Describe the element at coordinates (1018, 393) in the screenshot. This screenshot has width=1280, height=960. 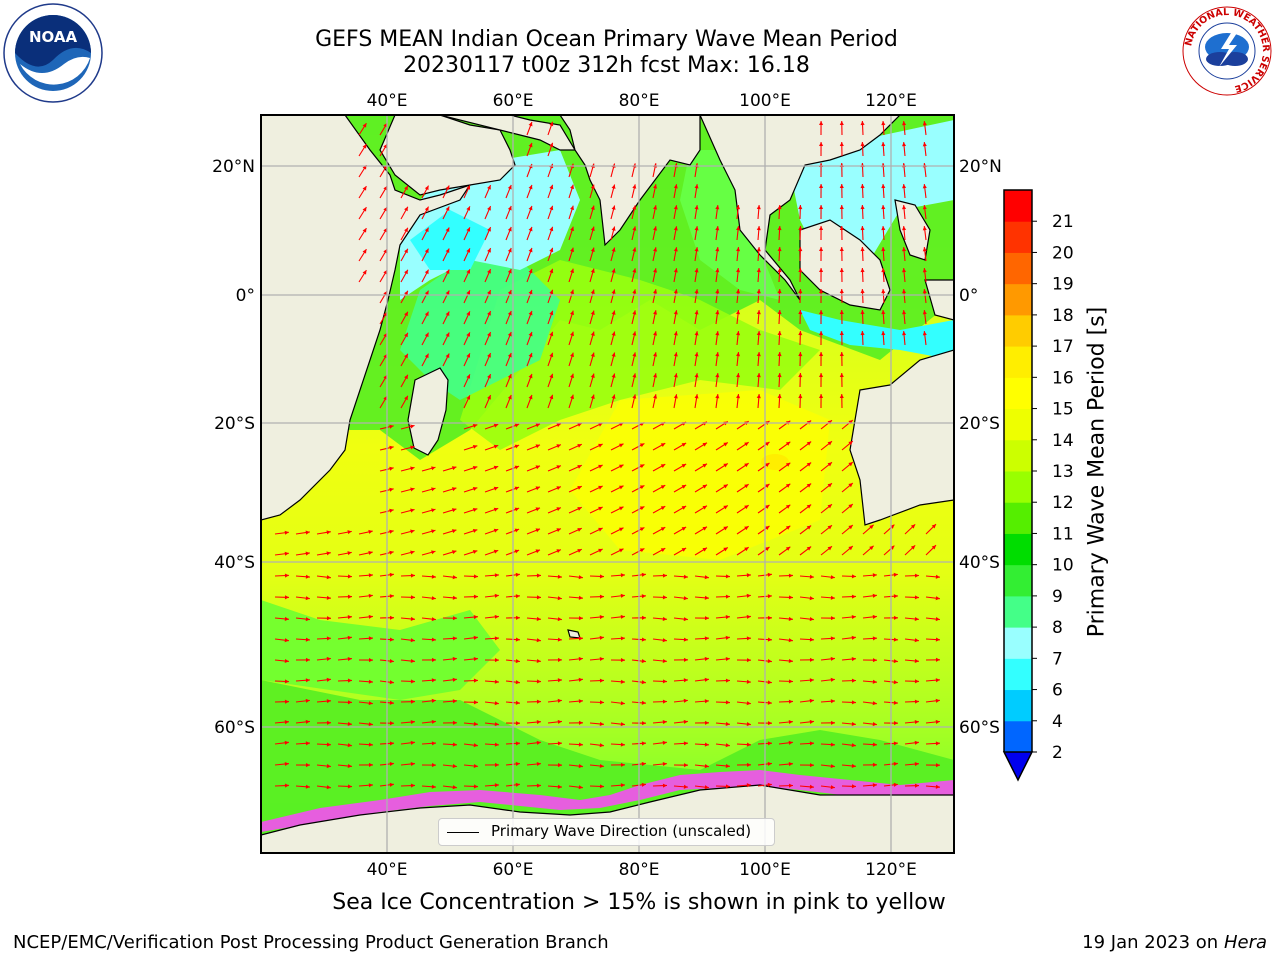
I see `colorbar-segment` at that location.